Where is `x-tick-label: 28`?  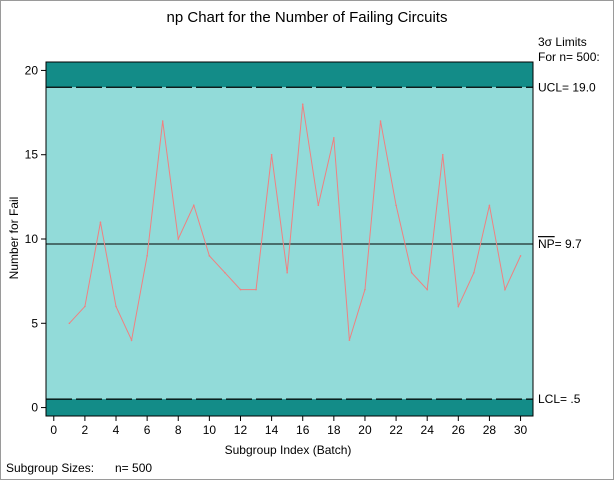
x-tick-label: 28 is located at coordinates (490, 430).